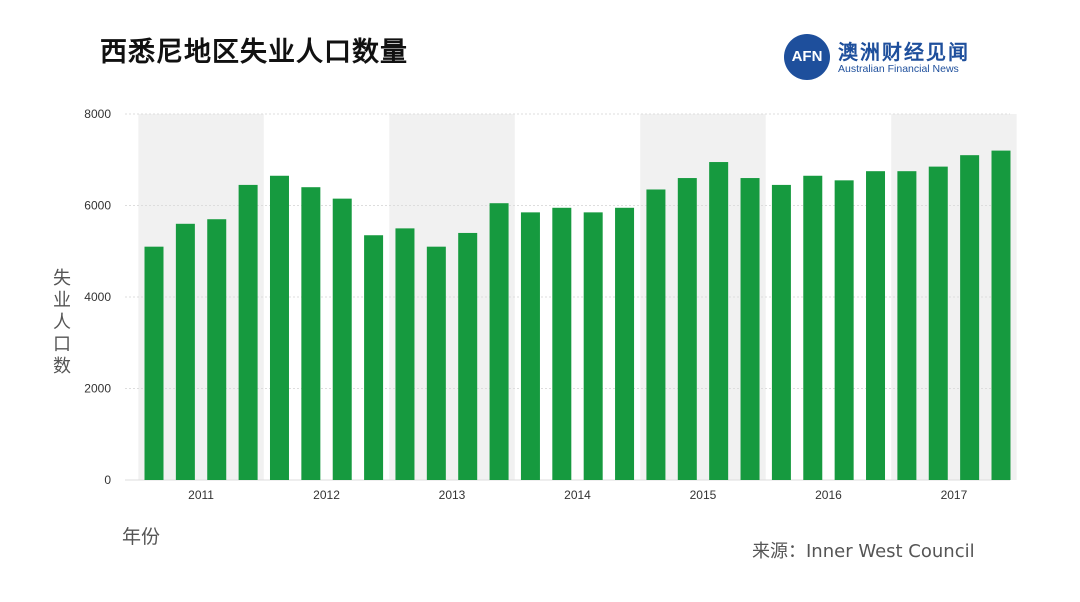  What do you see at coordinates (141, 537) in the screenshot?
I see `x-axis-label: 年份` at bounding box center [141, 537].